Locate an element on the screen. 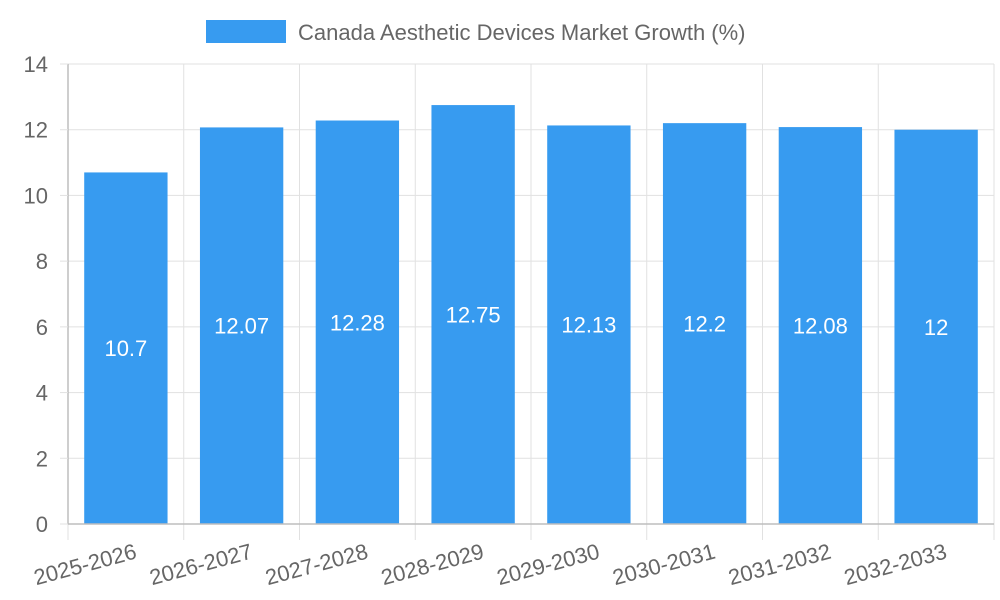 This screenshot has height=600, width=1000. bar-value-label: 12.2 is located at coordinates (704, 324).